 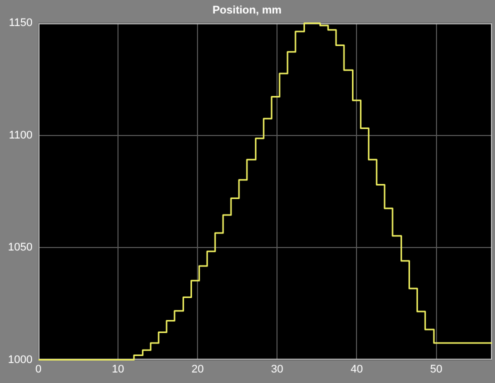 What do you see at coordinates (118, 369) in the screenshot?
I see `x-tick-label: 10` at bounding box center [118, 369].